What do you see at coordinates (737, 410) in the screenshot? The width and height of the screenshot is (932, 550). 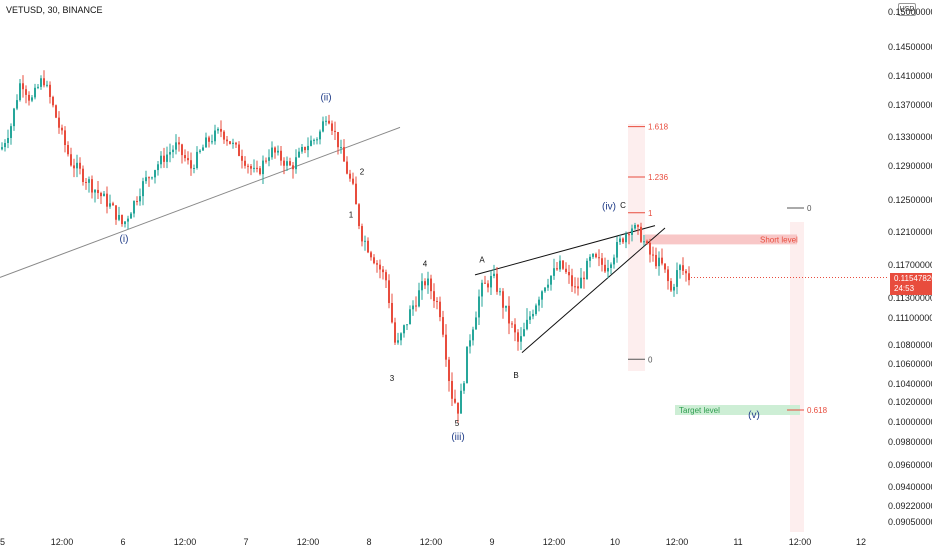 I see `target-level-zone` at bounding box center [737, 410].